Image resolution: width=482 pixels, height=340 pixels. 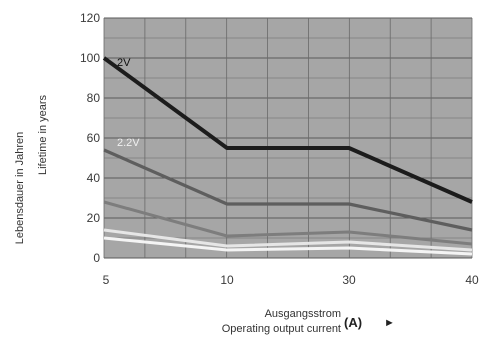 I want to click on y-tick-label: 60, so click(x=94, y=138).